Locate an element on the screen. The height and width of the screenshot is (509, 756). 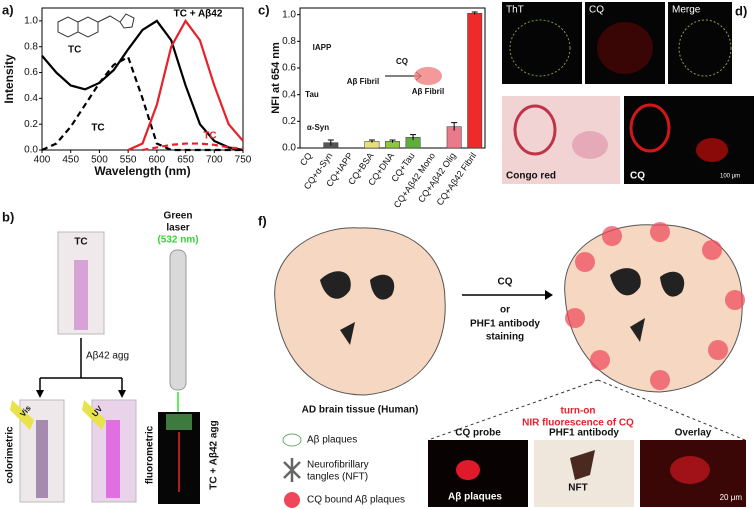
x-tick-label: 700 is located at coordinates (214, 160).